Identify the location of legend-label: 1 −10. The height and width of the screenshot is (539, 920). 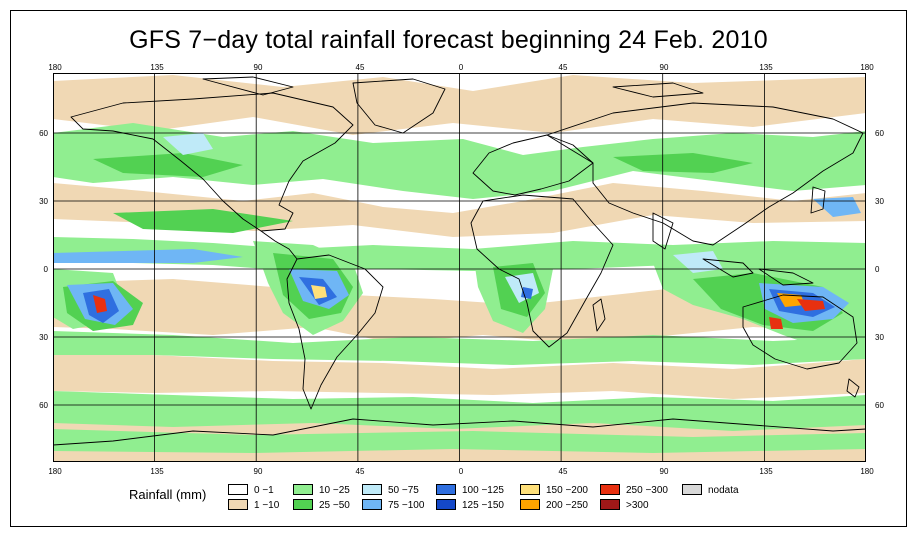
(267, 505).